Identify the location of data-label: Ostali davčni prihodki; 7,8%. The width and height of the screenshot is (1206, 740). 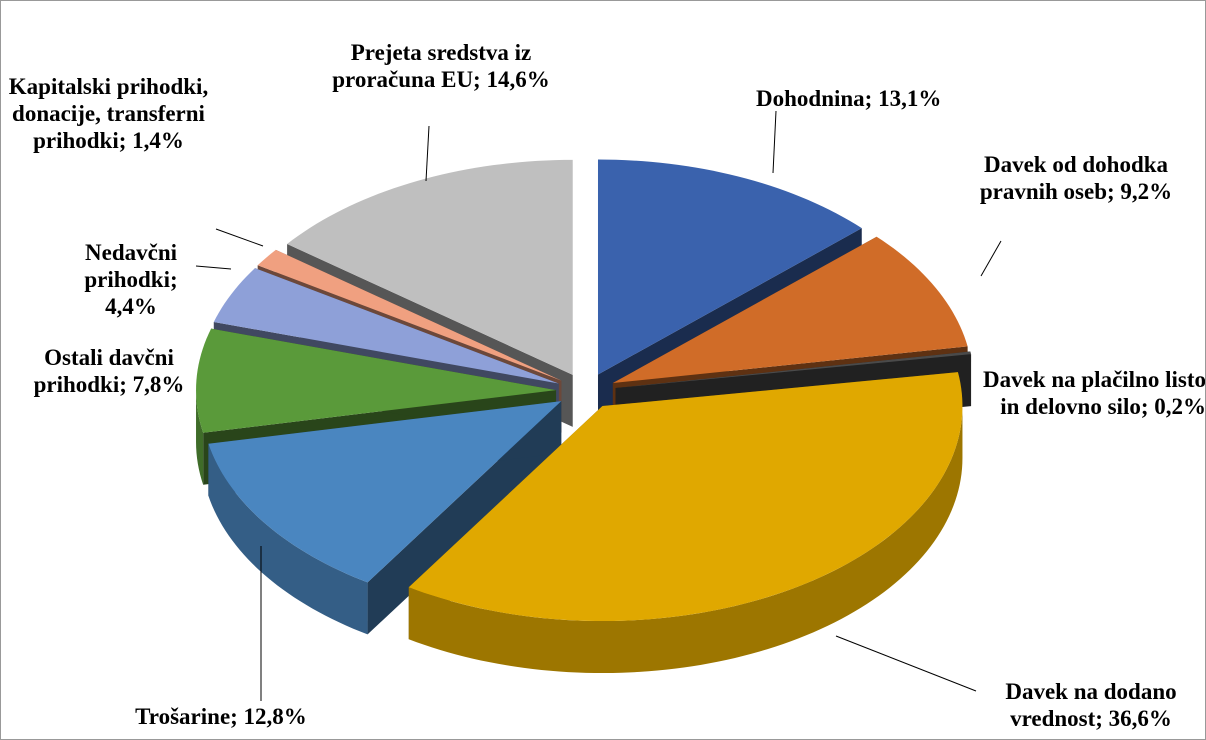
(109, 371).